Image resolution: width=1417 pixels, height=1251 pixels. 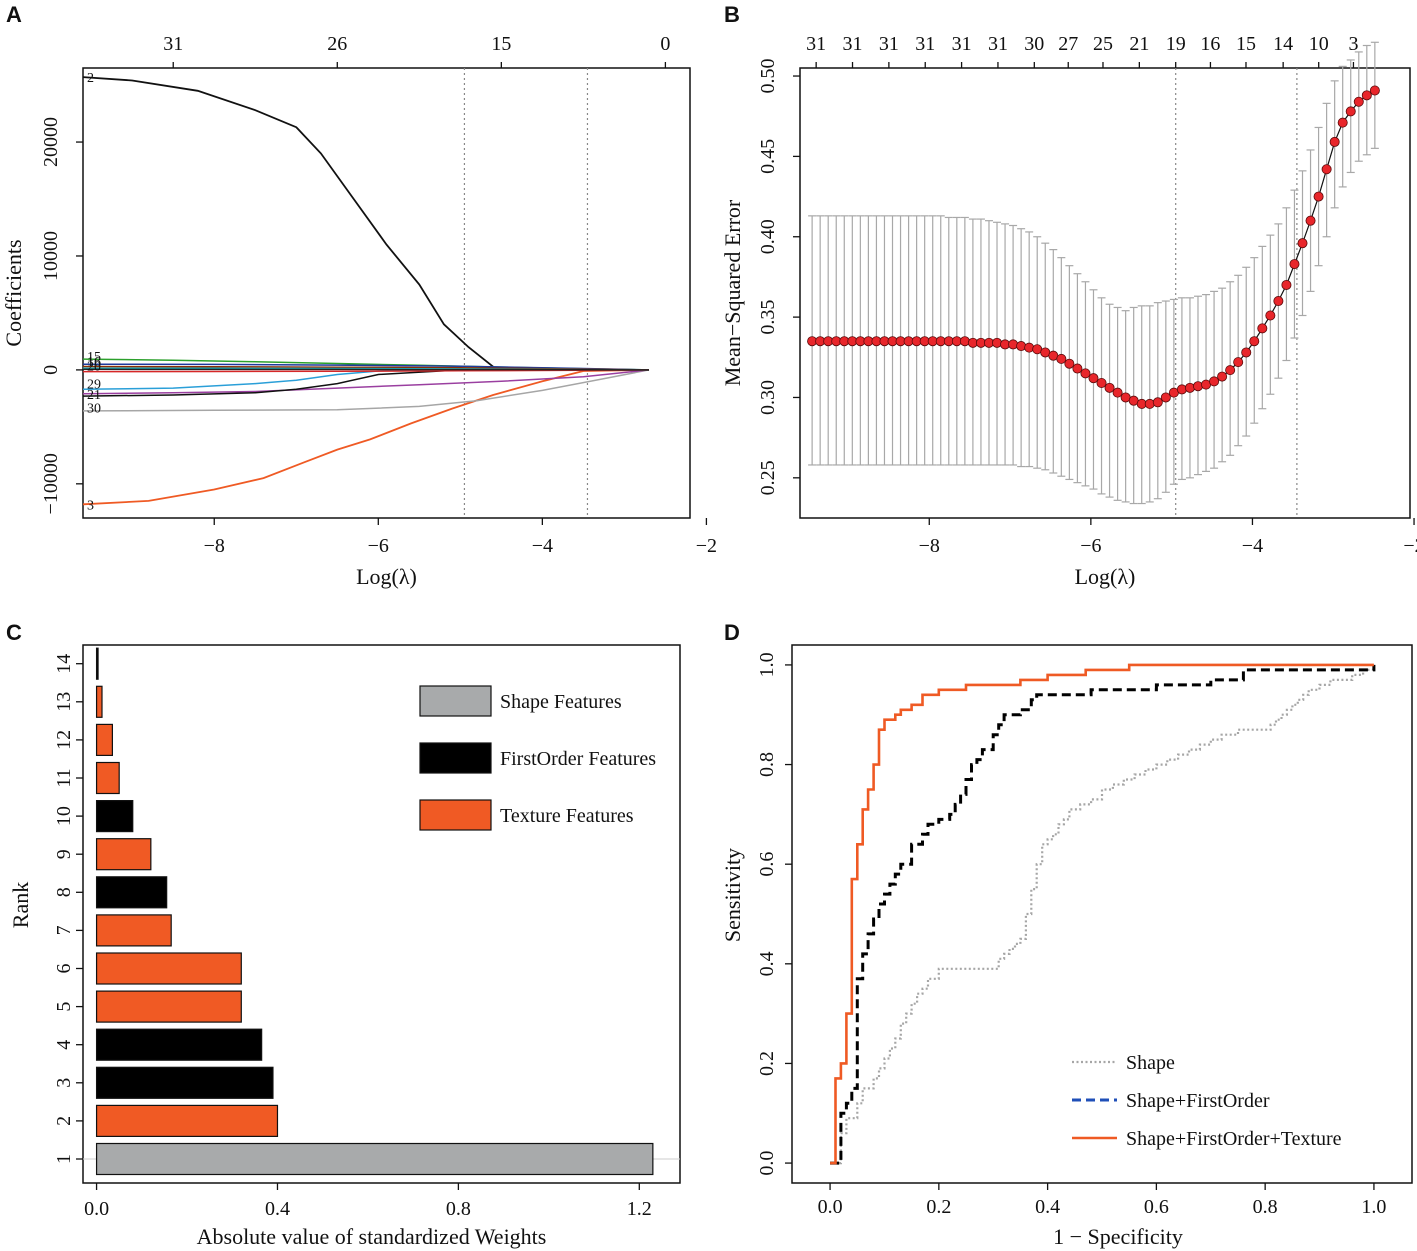 I want to click on path-label: 30, so click(x=94, y=408).